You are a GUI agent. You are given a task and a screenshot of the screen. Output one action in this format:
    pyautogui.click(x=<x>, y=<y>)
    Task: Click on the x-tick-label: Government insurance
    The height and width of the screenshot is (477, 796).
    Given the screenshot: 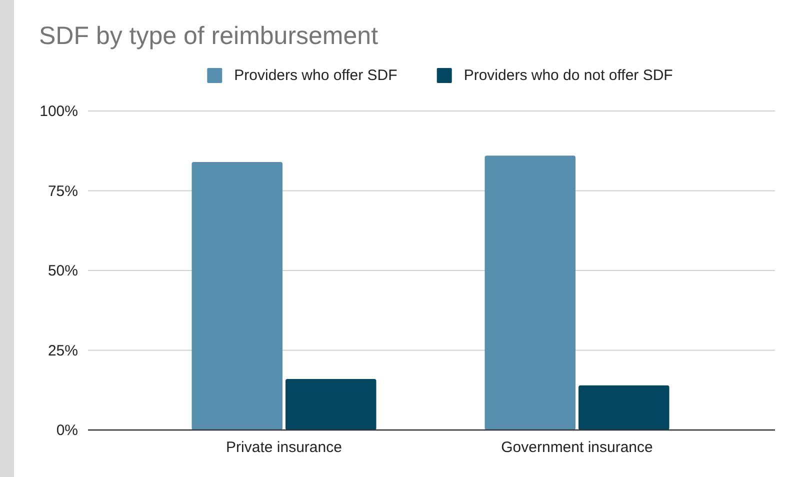 What is the action you would take?
    pyautogui.click(x=577, y=447)
    